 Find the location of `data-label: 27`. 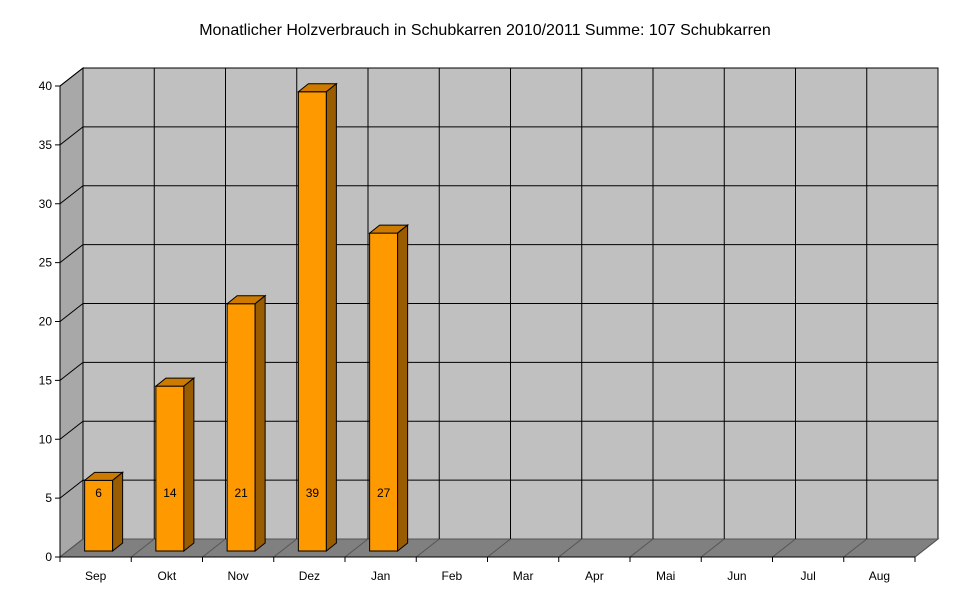

data-label: 27 is located at coordinates (384, 493).